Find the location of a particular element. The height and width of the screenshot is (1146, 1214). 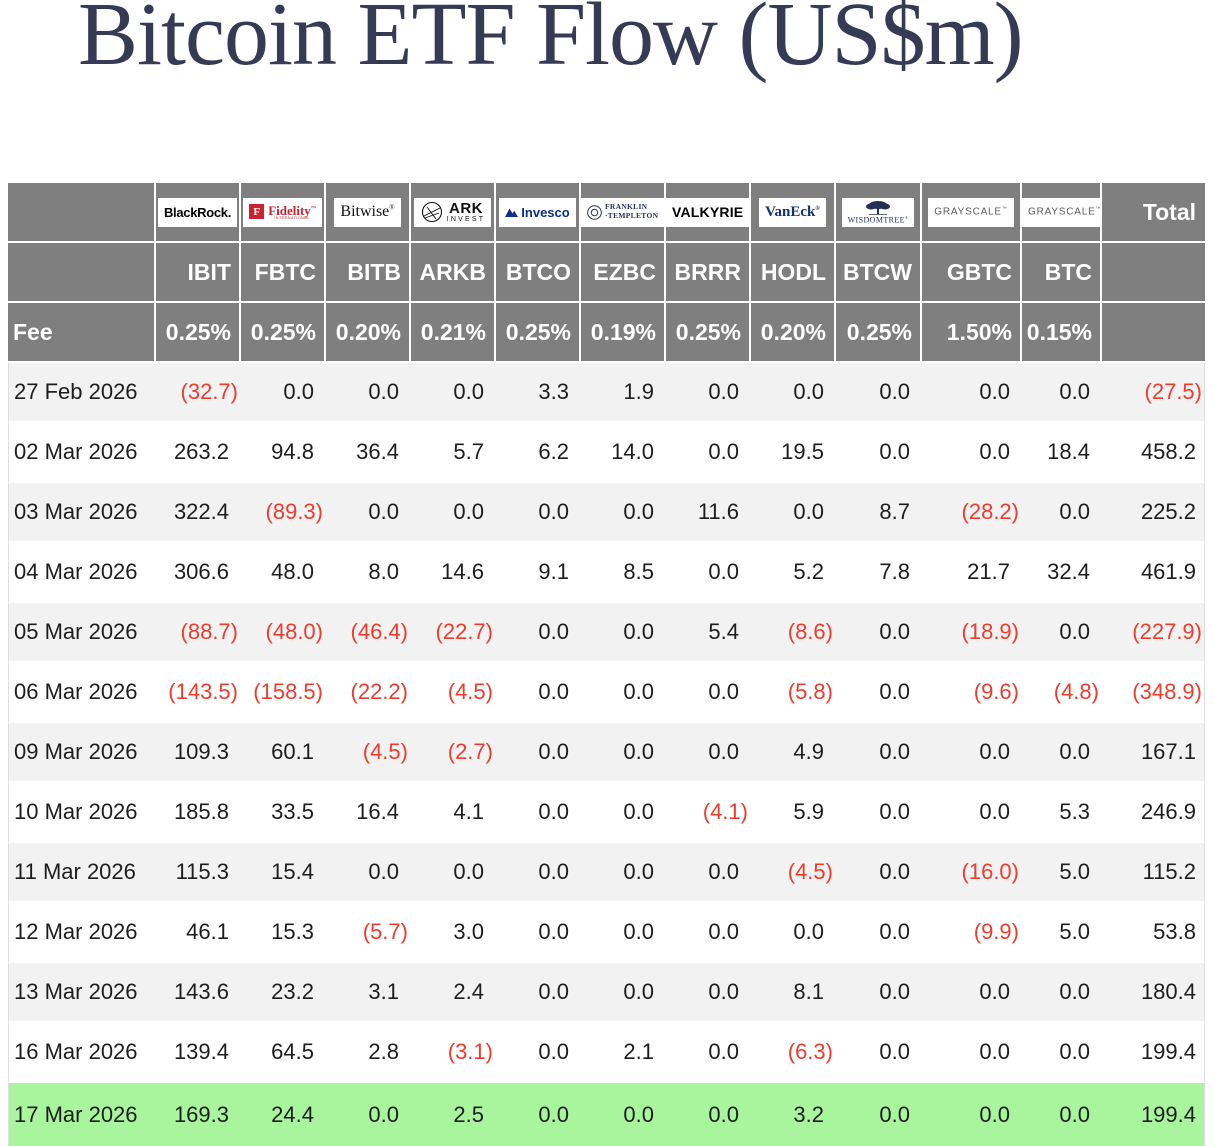

ticker-GBTC: GBTC is located at coordinates (972, 273).